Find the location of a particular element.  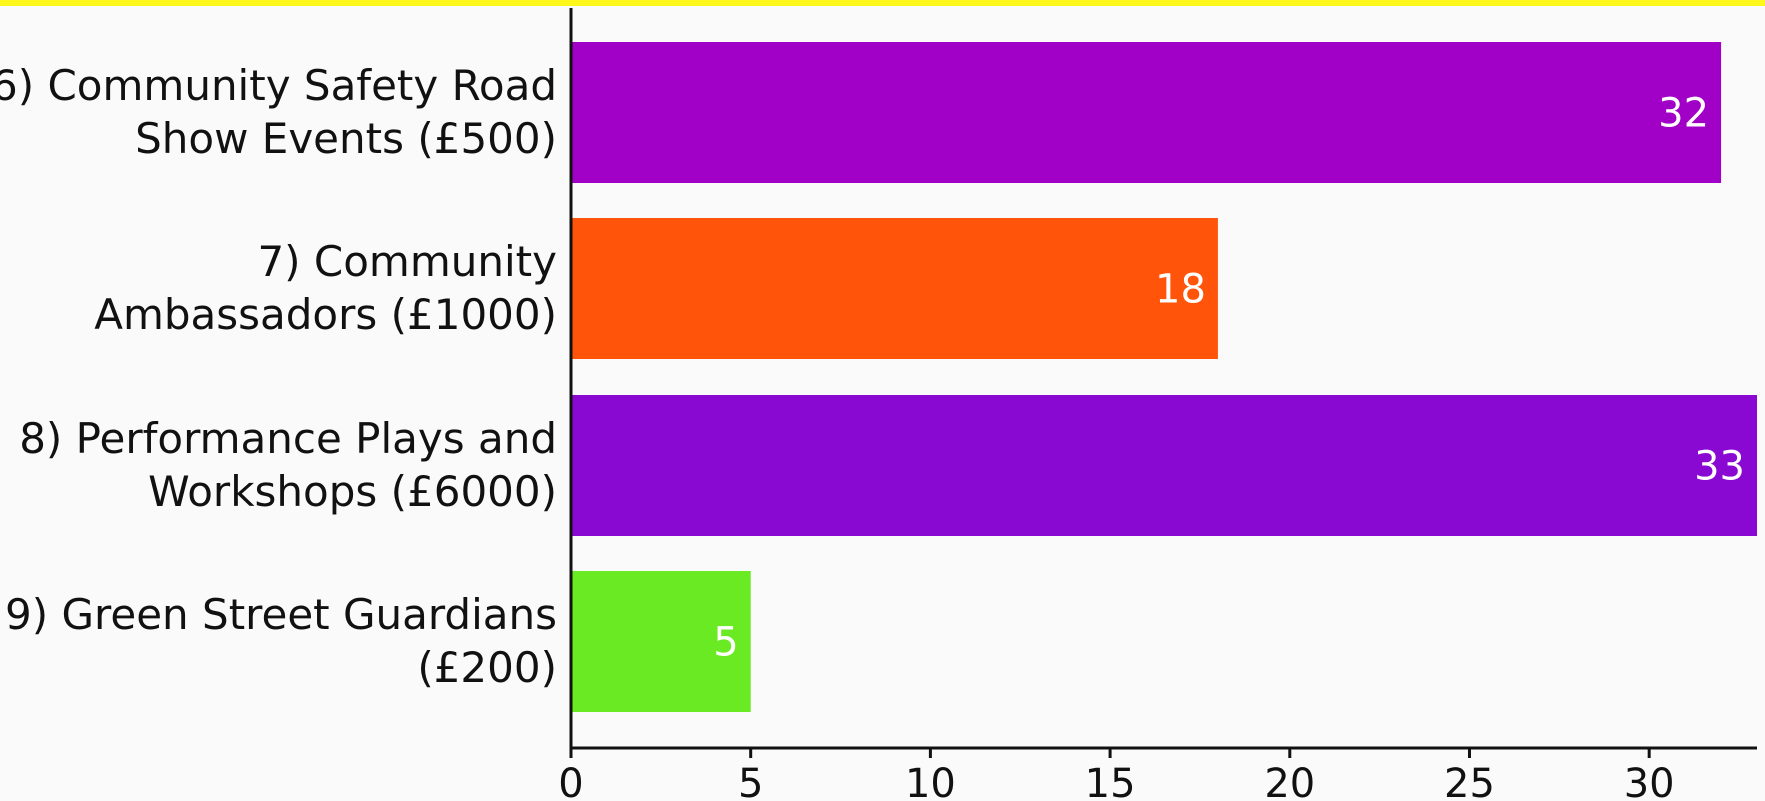

category-label-3-line-1: 8) Performance Plays and is located at coordinates (288, 438).